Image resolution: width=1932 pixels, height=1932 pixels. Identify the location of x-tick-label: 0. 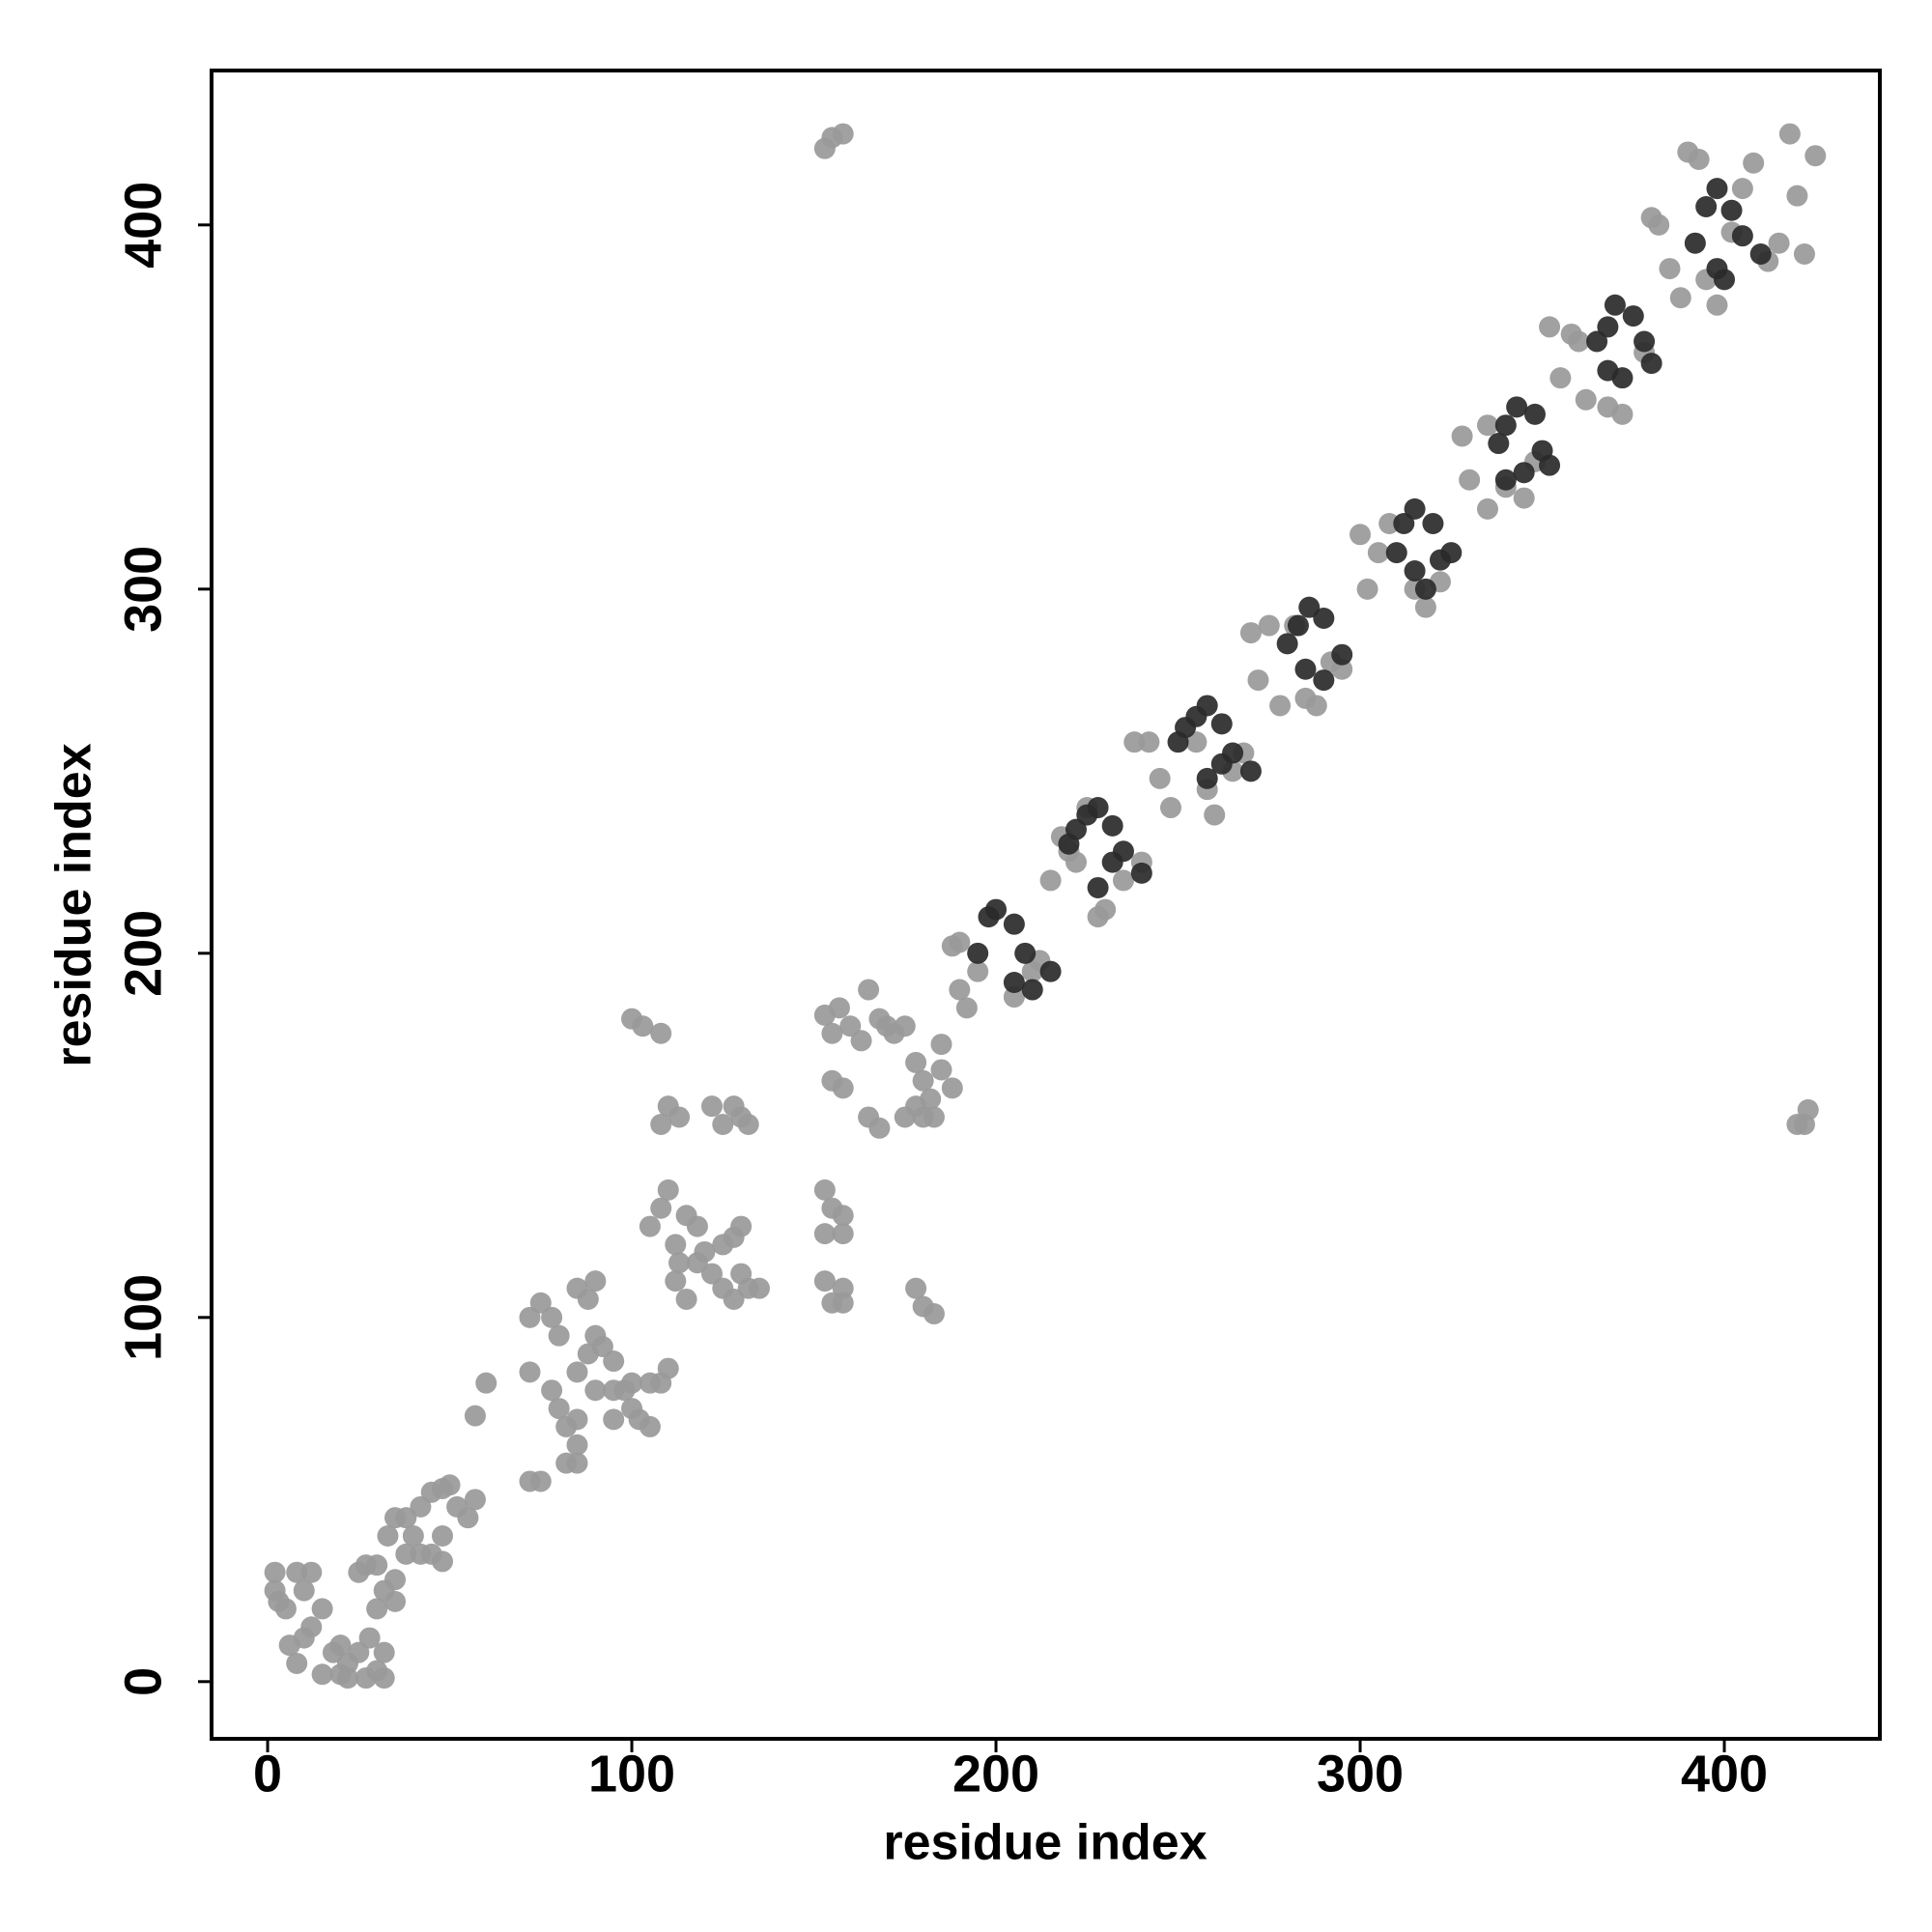
(267, 1774).